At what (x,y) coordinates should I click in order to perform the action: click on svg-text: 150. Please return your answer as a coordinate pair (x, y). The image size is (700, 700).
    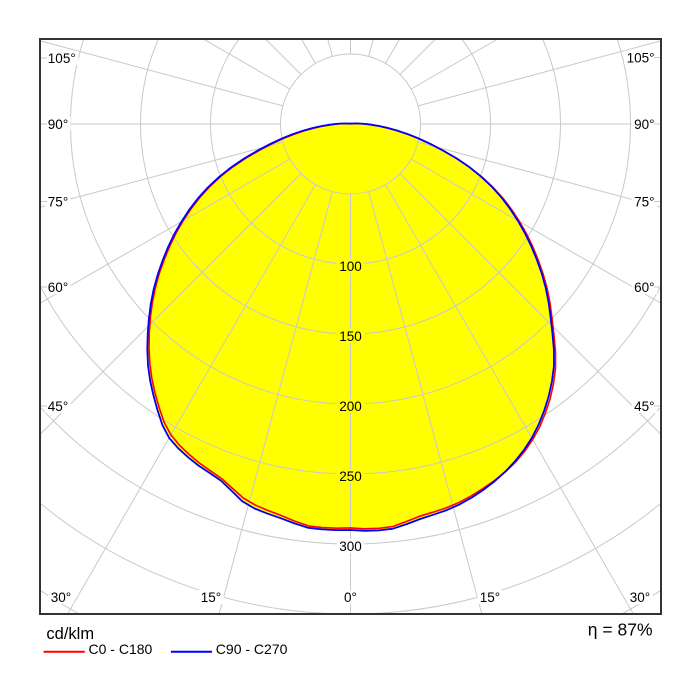
    Looking at the image, I should click on (350, 336).